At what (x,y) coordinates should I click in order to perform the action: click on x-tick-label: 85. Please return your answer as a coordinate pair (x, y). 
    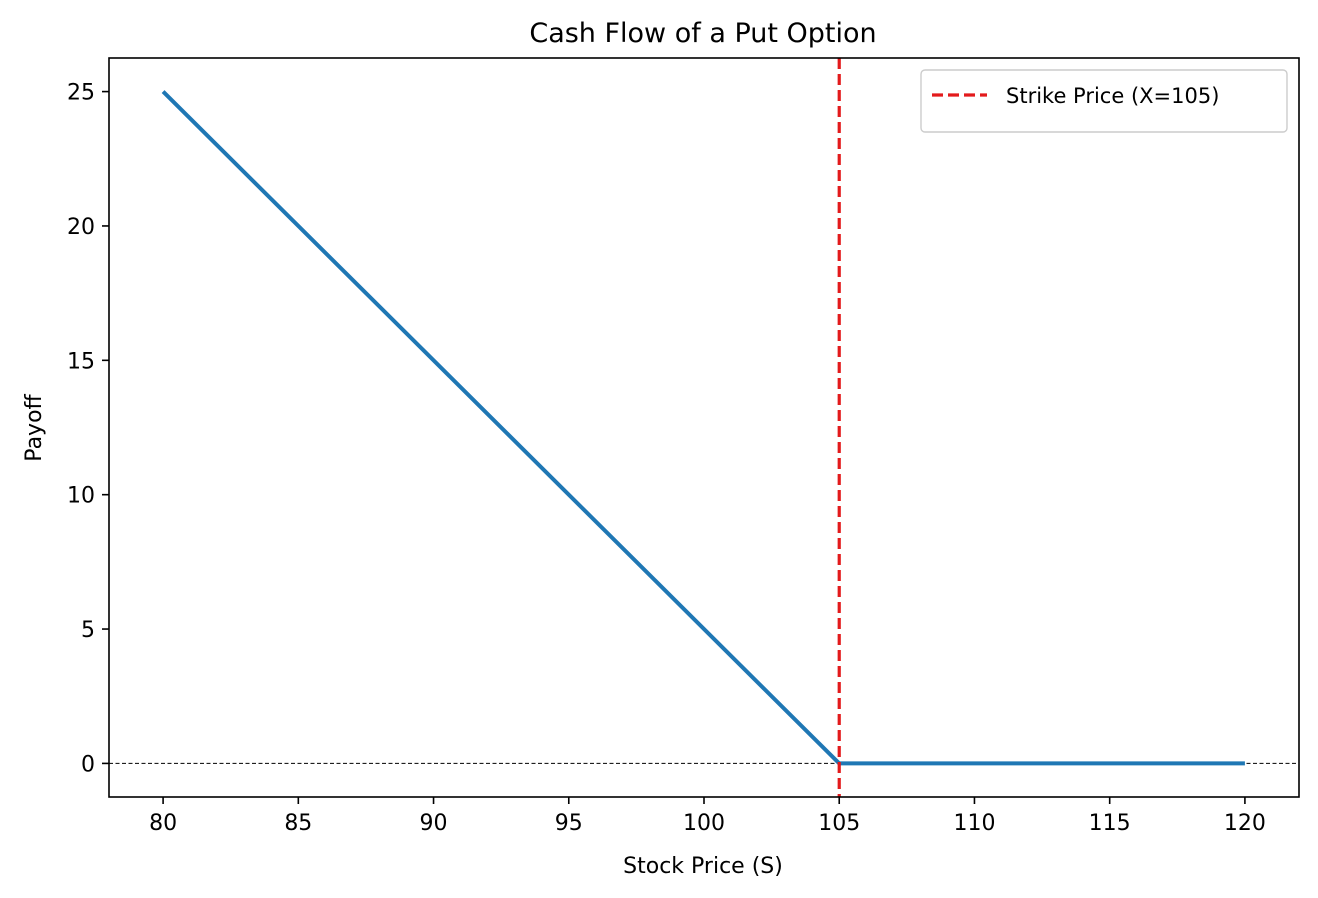
    Looking at the image, I should click on (298, 823).